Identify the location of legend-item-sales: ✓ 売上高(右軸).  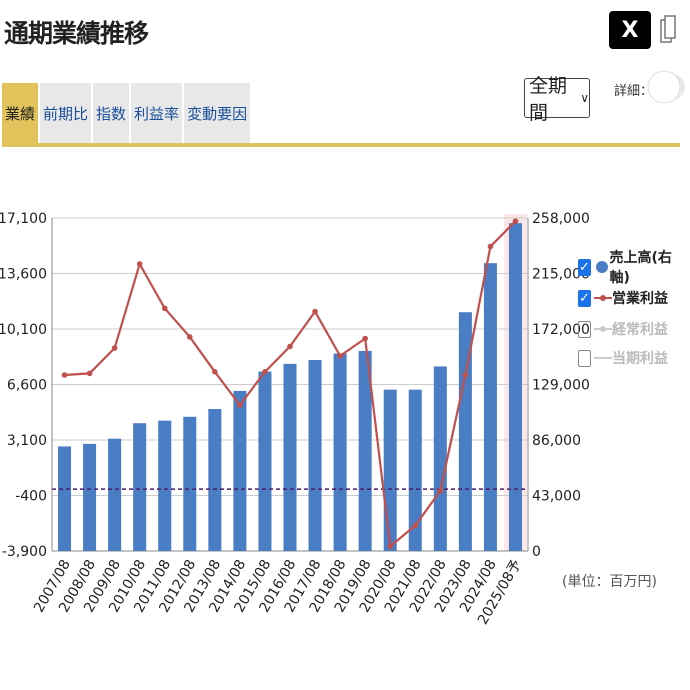
(634, 268).